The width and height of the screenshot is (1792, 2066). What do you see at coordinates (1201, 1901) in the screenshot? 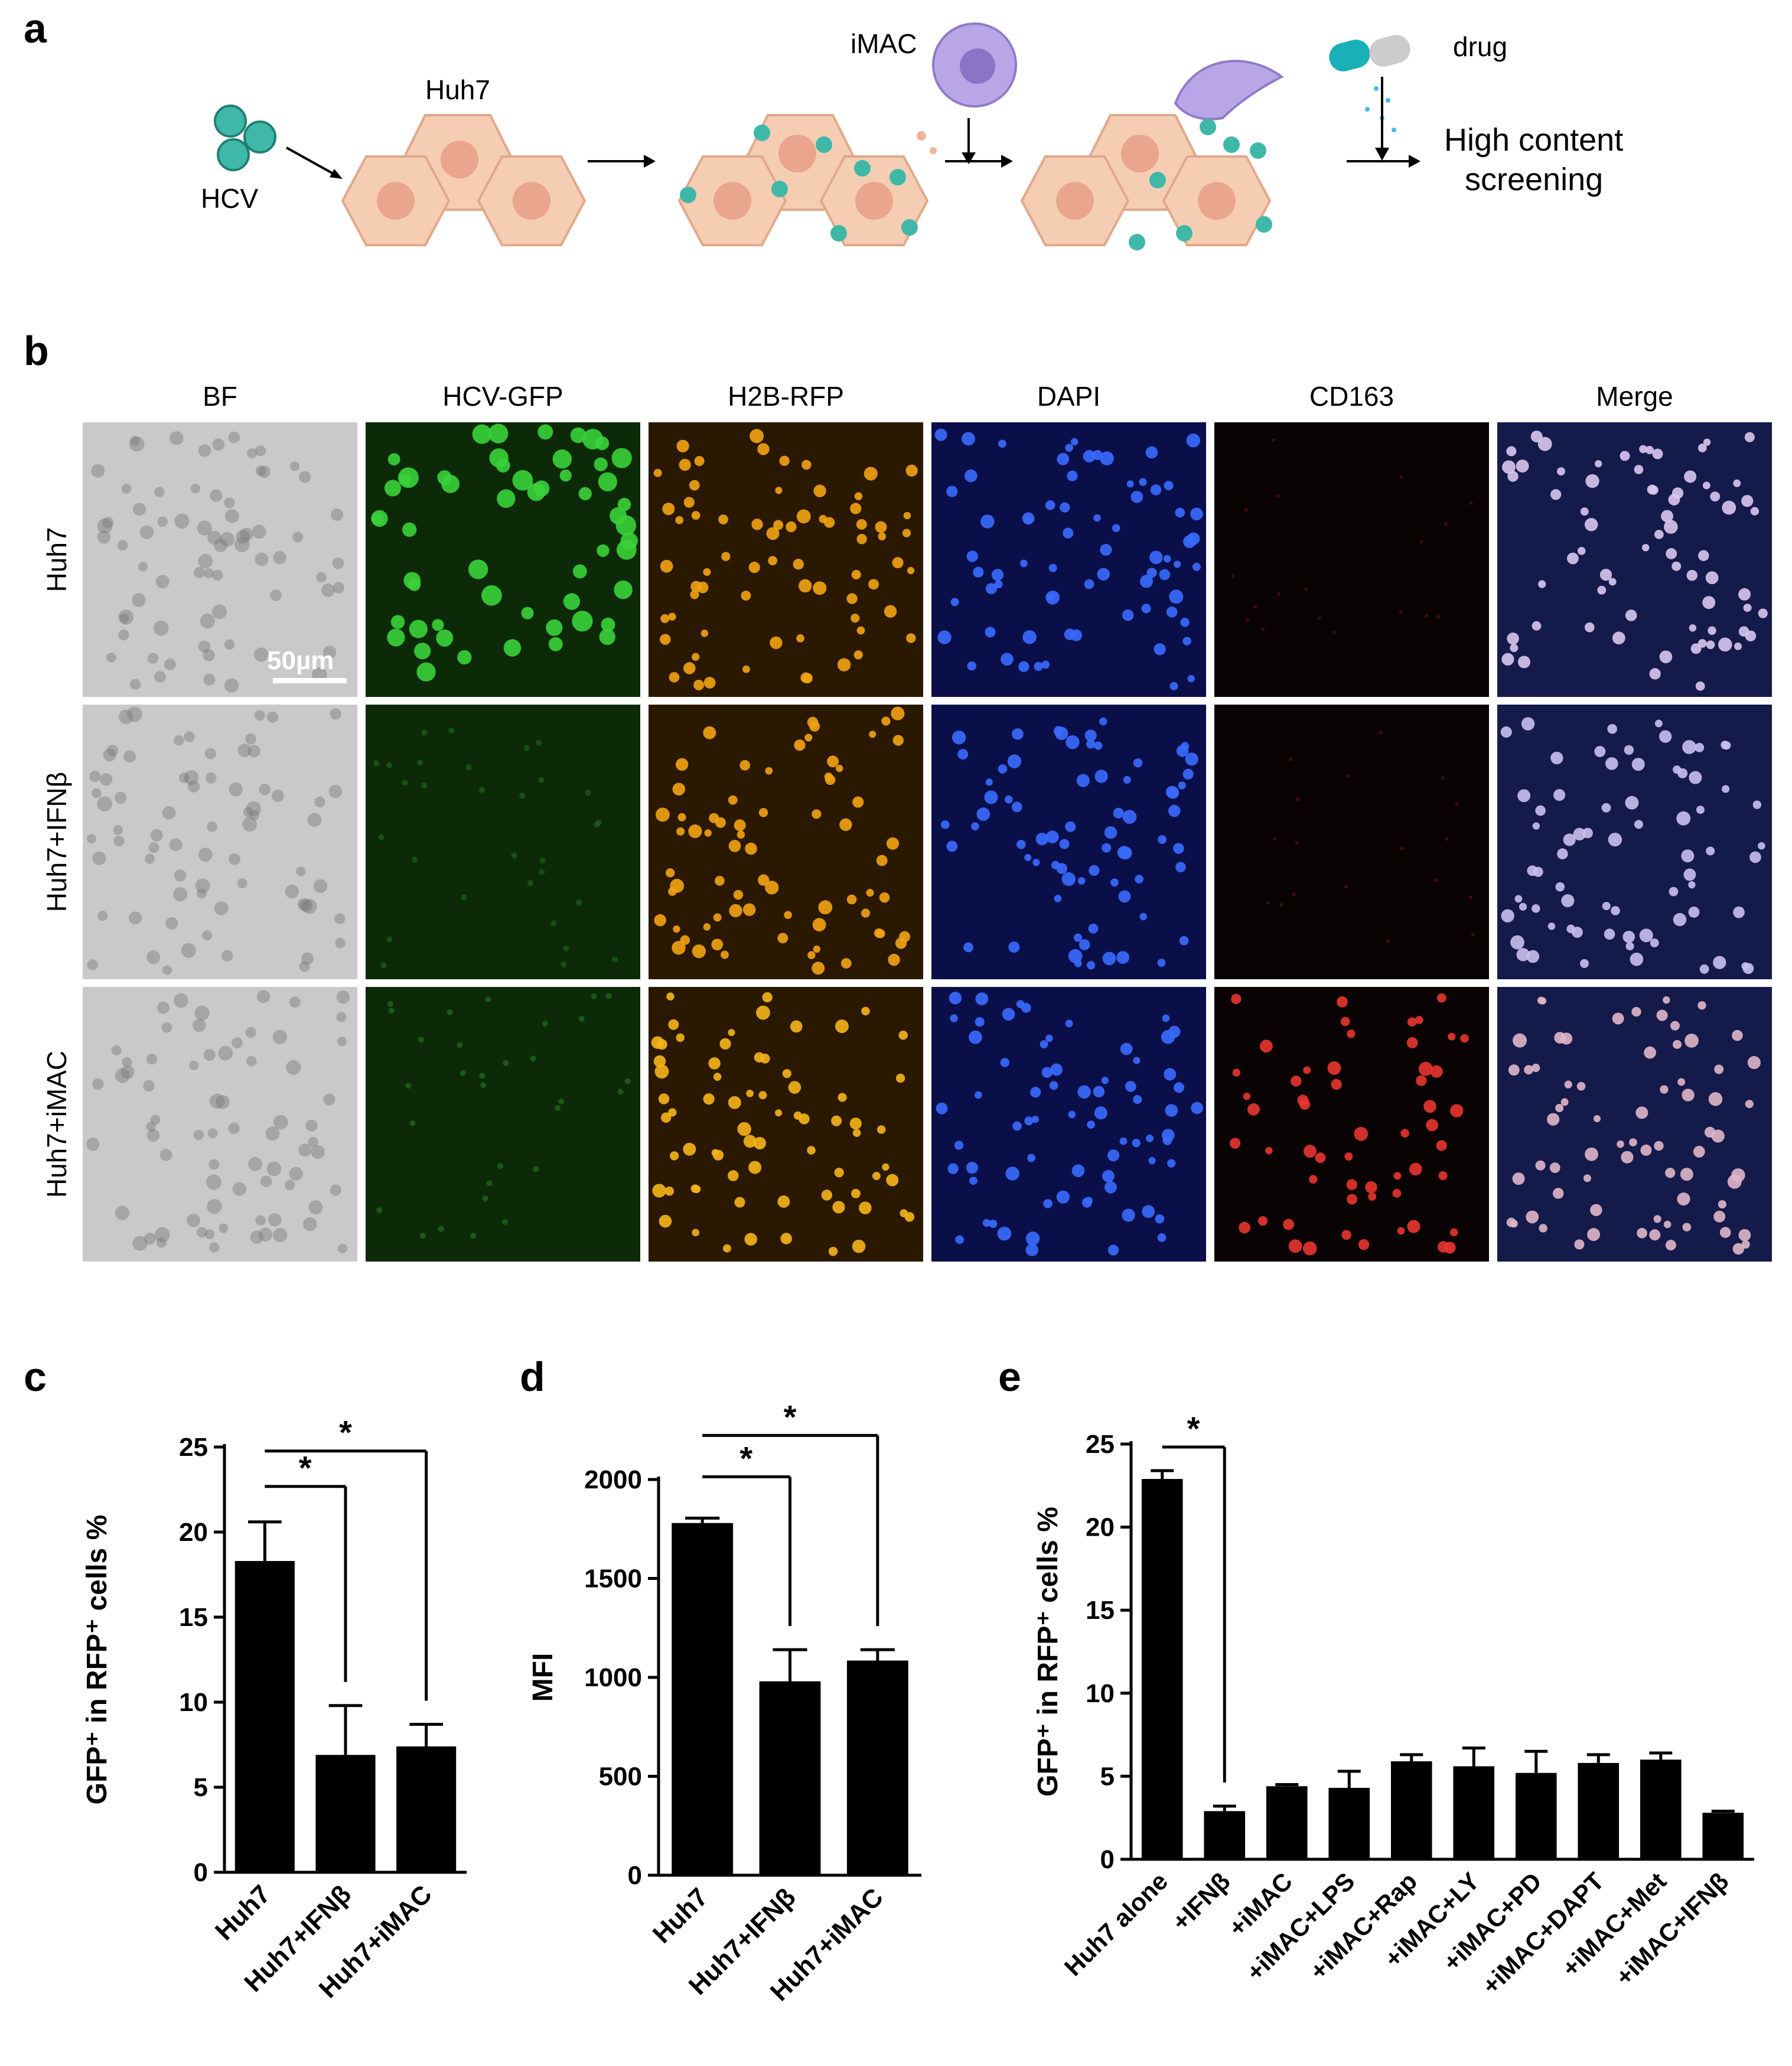
I see `x-tick-label-ifn: +IFNβ` at bounding box center [1201, 1901].